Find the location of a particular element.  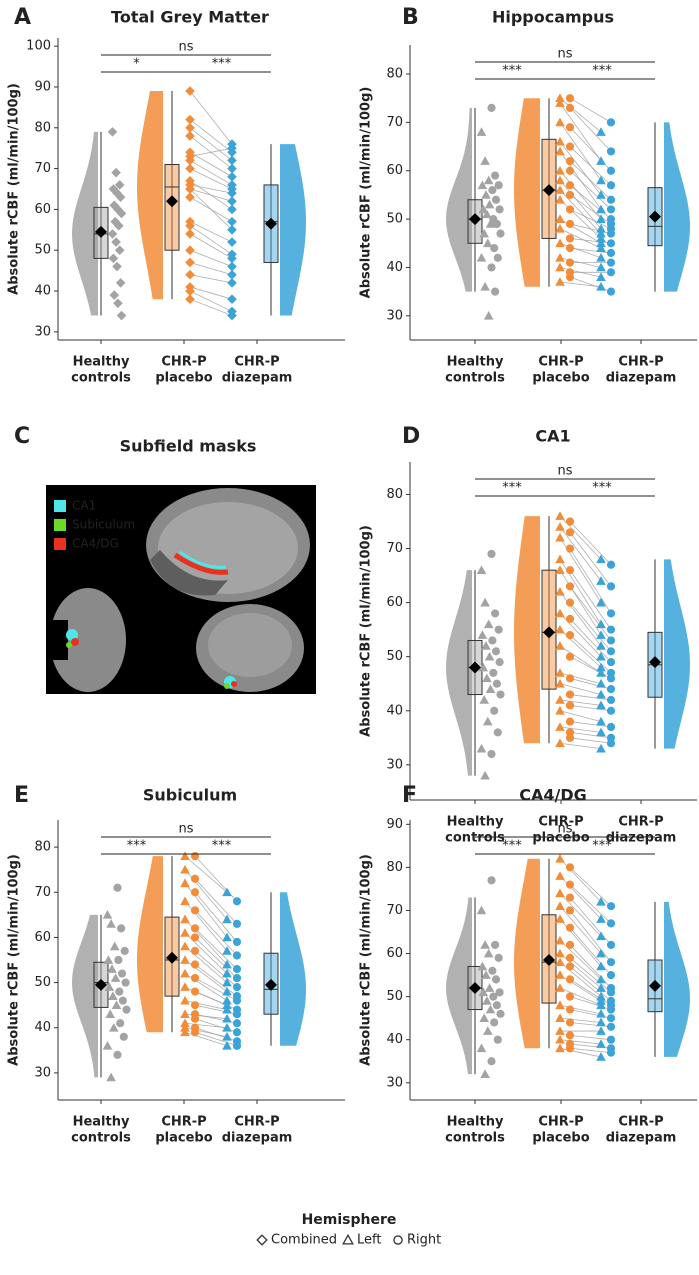

legend-swatch is located at coordinates (60, 525).